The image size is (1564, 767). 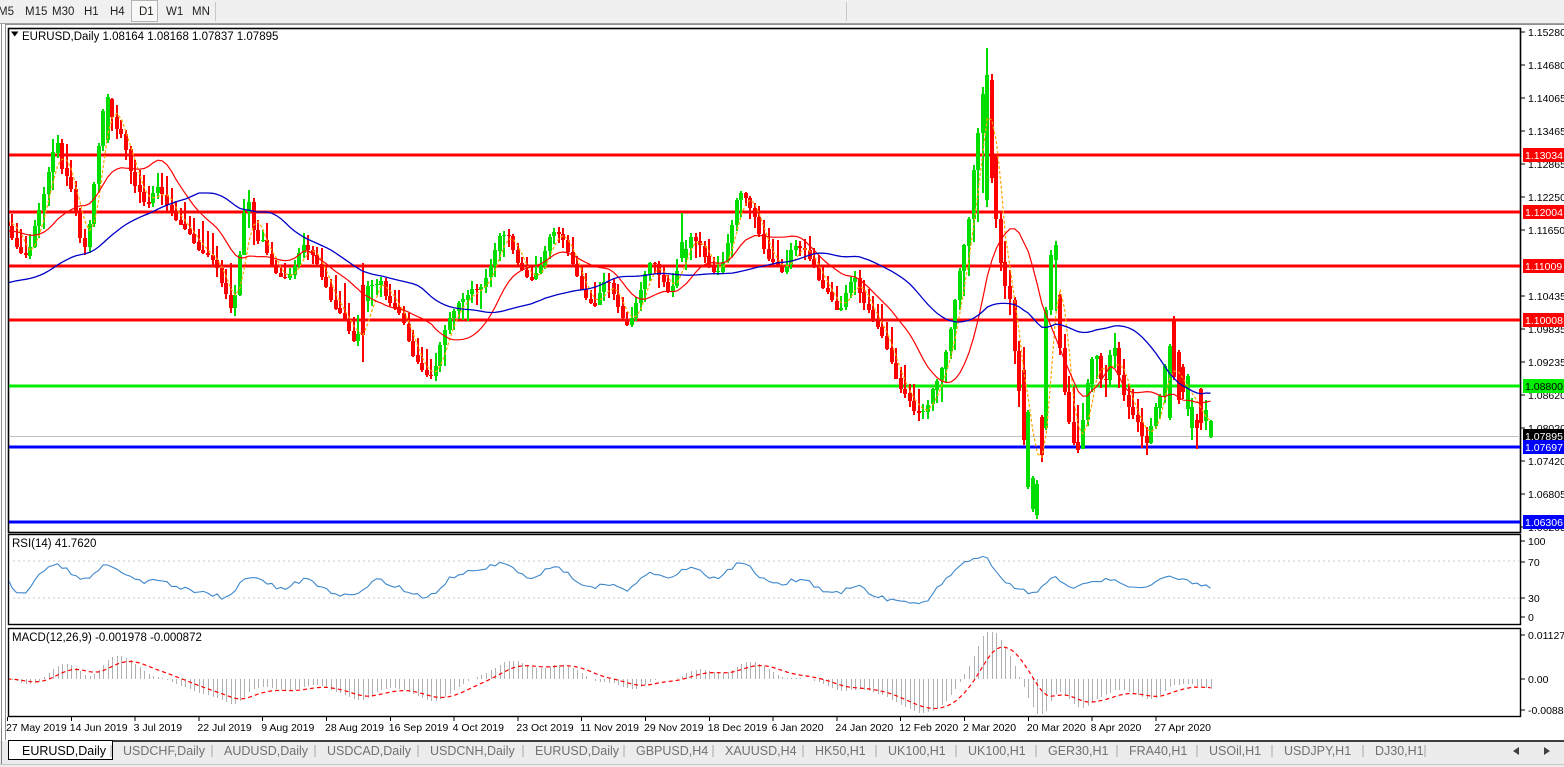 What do you see at coordinates (107, 638) in the screenshot?
I see `svg-text:MACD(12,26,9) -0.001978 -0.000: MACD(12,26,9) -0.001978 -0.000872` at bounding box center [107, 638].